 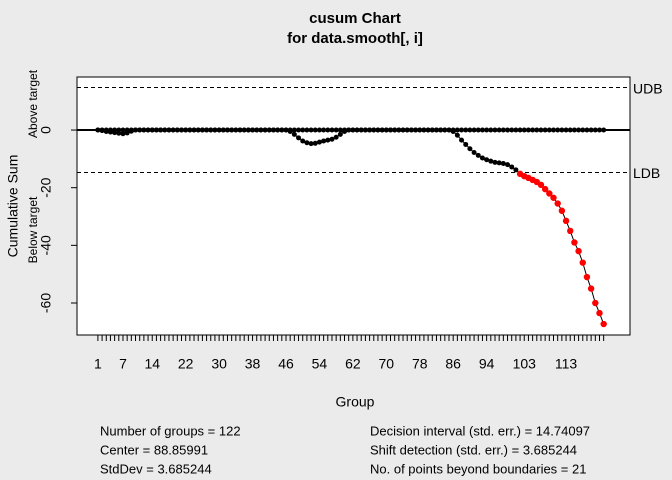 What do you see at coordinates (13, 206) in the screenshot?
I see `y-axis-label: Cumulative Sum` at bounding box center [13, 206].